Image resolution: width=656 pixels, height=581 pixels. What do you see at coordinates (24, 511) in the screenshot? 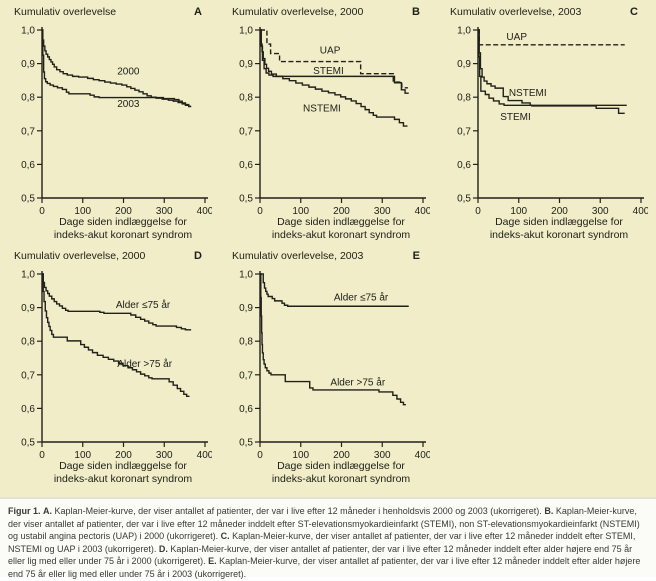
I see `caption-figure-number: Figur 1.` at bounding box center [24, 511].